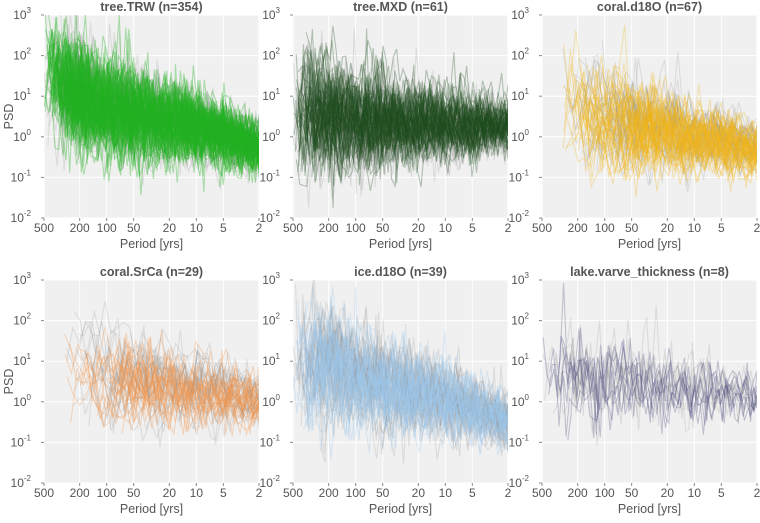 This screenshot has width=760, height=523. I want to click on x-tick-label: 20, so click(419, 228).